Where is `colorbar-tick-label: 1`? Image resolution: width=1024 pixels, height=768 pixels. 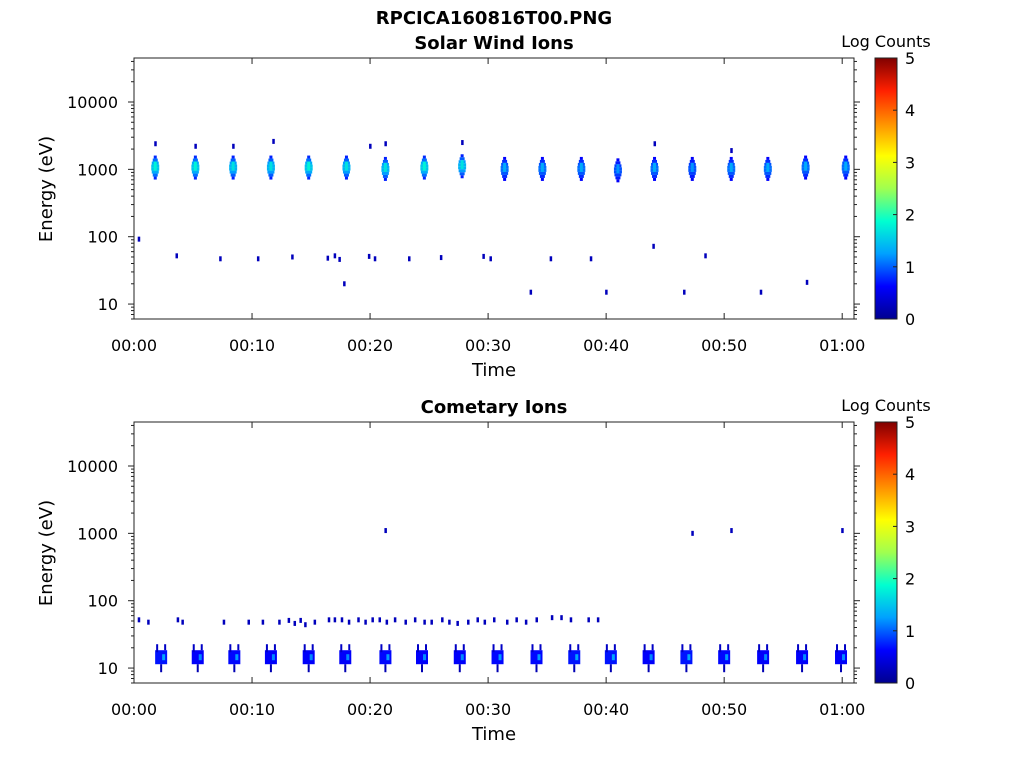
colorbar-tick-label: 1 is located at coordinates (910, 631).